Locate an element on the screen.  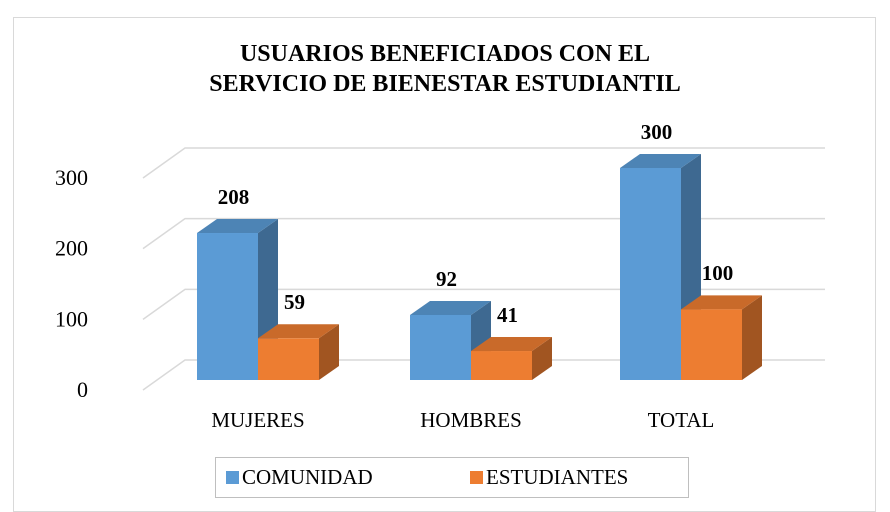
data-label: 300 is located at coordinates (657, 132).